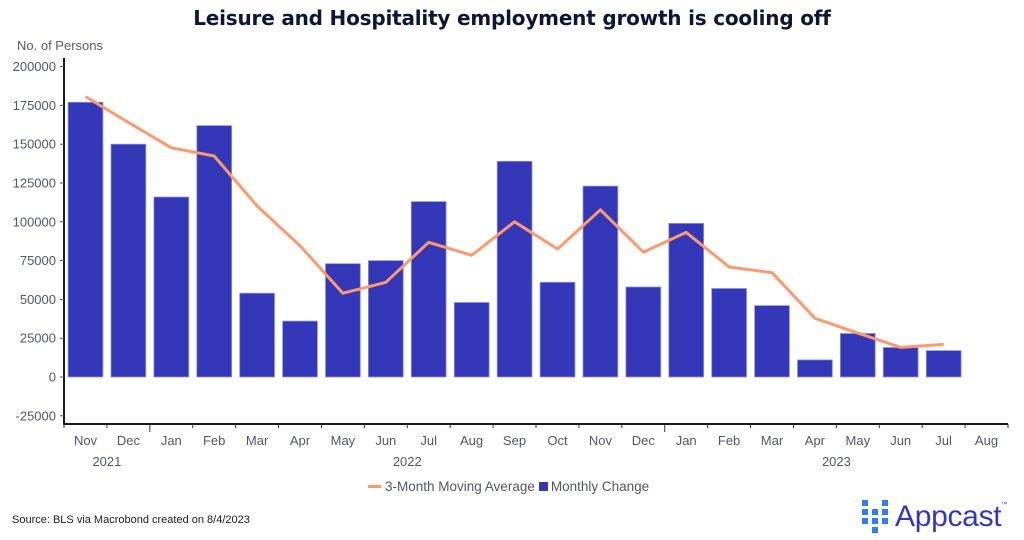 The width and height of the screenshot is (1024, 540). I want to click on x-tick-label: Sep, so click(514, 440).